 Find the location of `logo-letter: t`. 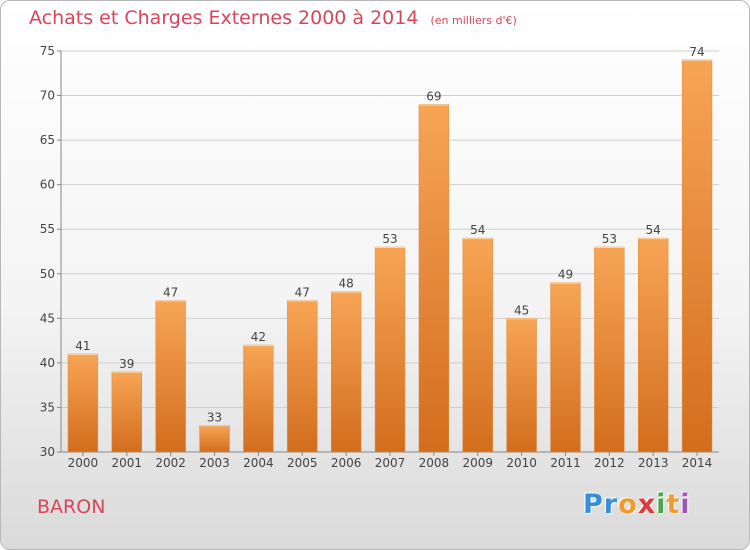

logo-letter: t is located at coordinates (673, 504).